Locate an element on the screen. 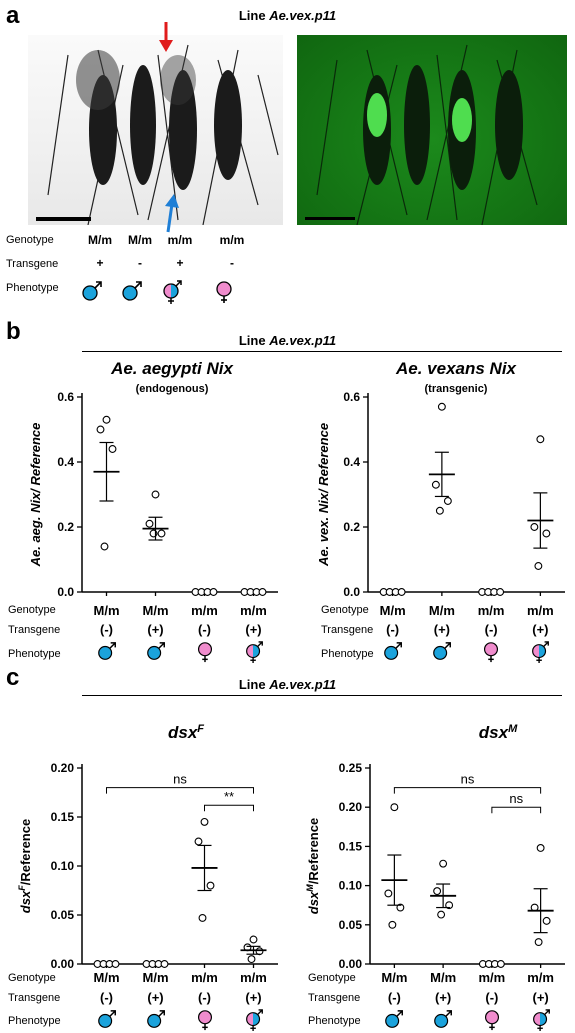 The image size is (575, 1033). y-tick-label: 0.15 is located at coordinates (351, 846).